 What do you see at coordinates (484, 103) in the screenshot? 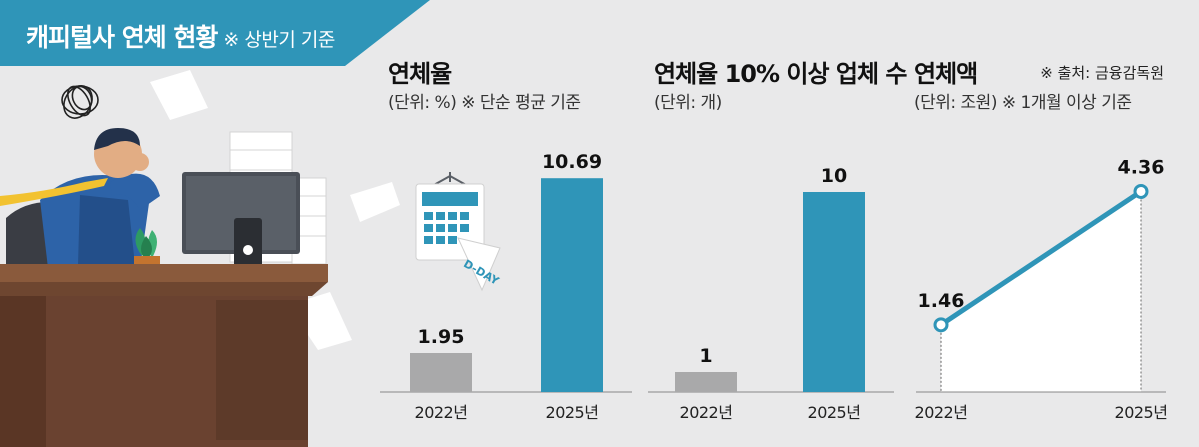
I see `chart-1-unit: (단위: %) ※ 단순 평균 기준` at bounding box center [484, 103].